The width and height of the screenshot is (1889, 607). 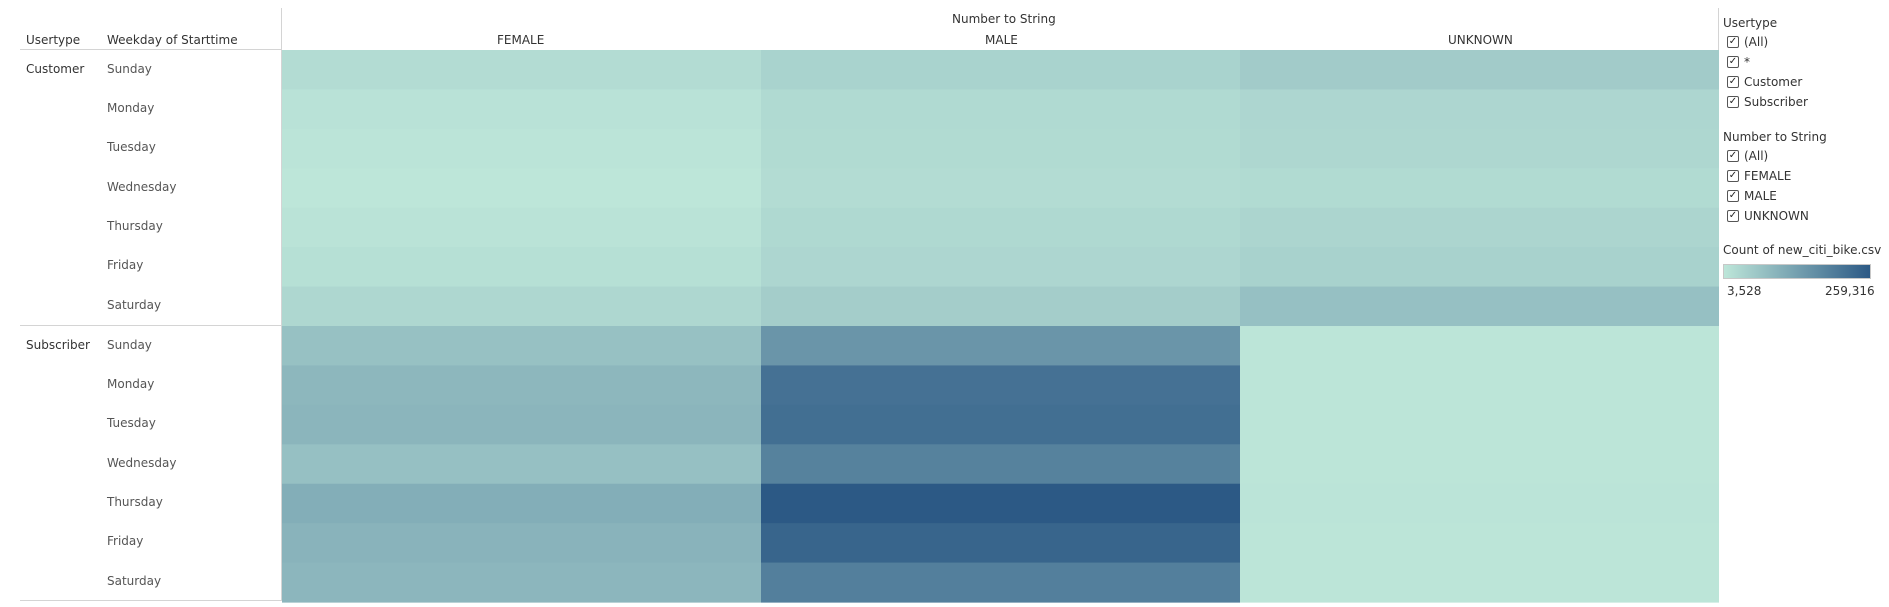 I want to click on heatmap-cell-customer-thursday-female, so click(x=521, y=227).